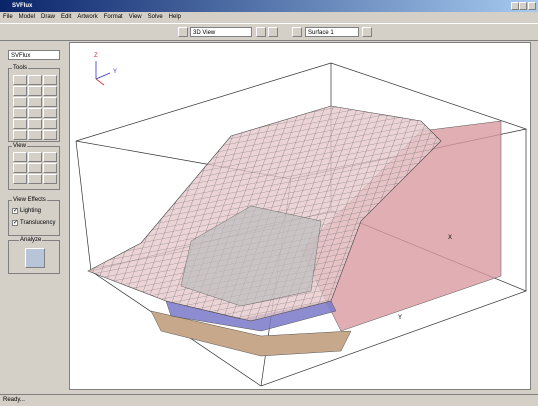 The image size is (538, 406). I want to click on axis-label: Y, so click(400, 318).